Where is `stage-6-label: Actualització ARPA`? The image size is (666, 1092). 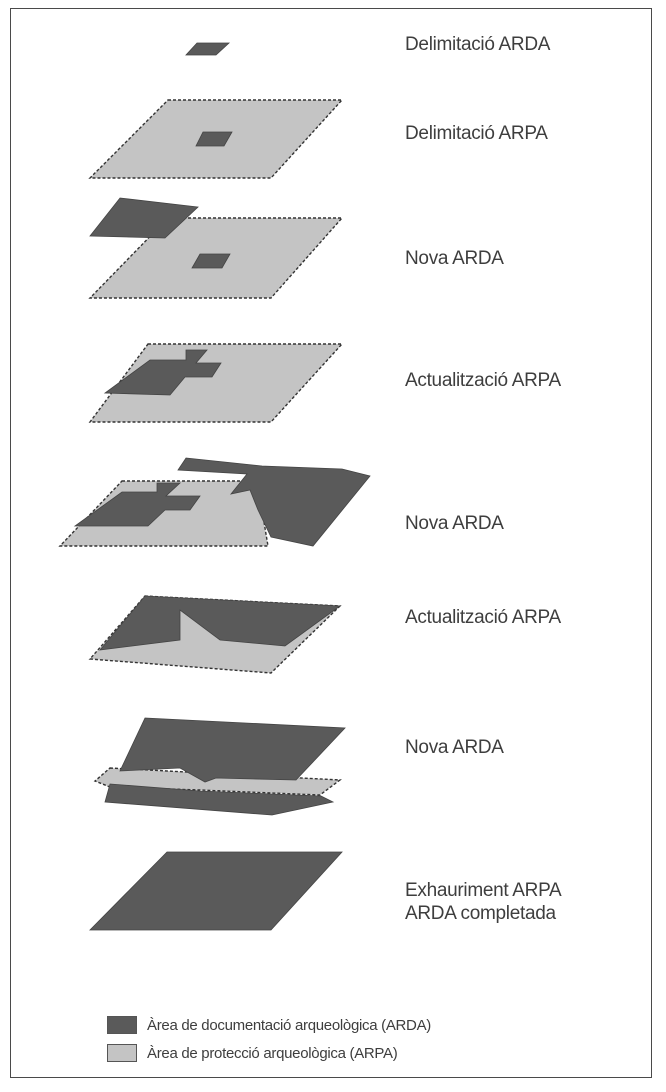 stage-6-label: Actualització ARPA is located at coordinates (483, 617).